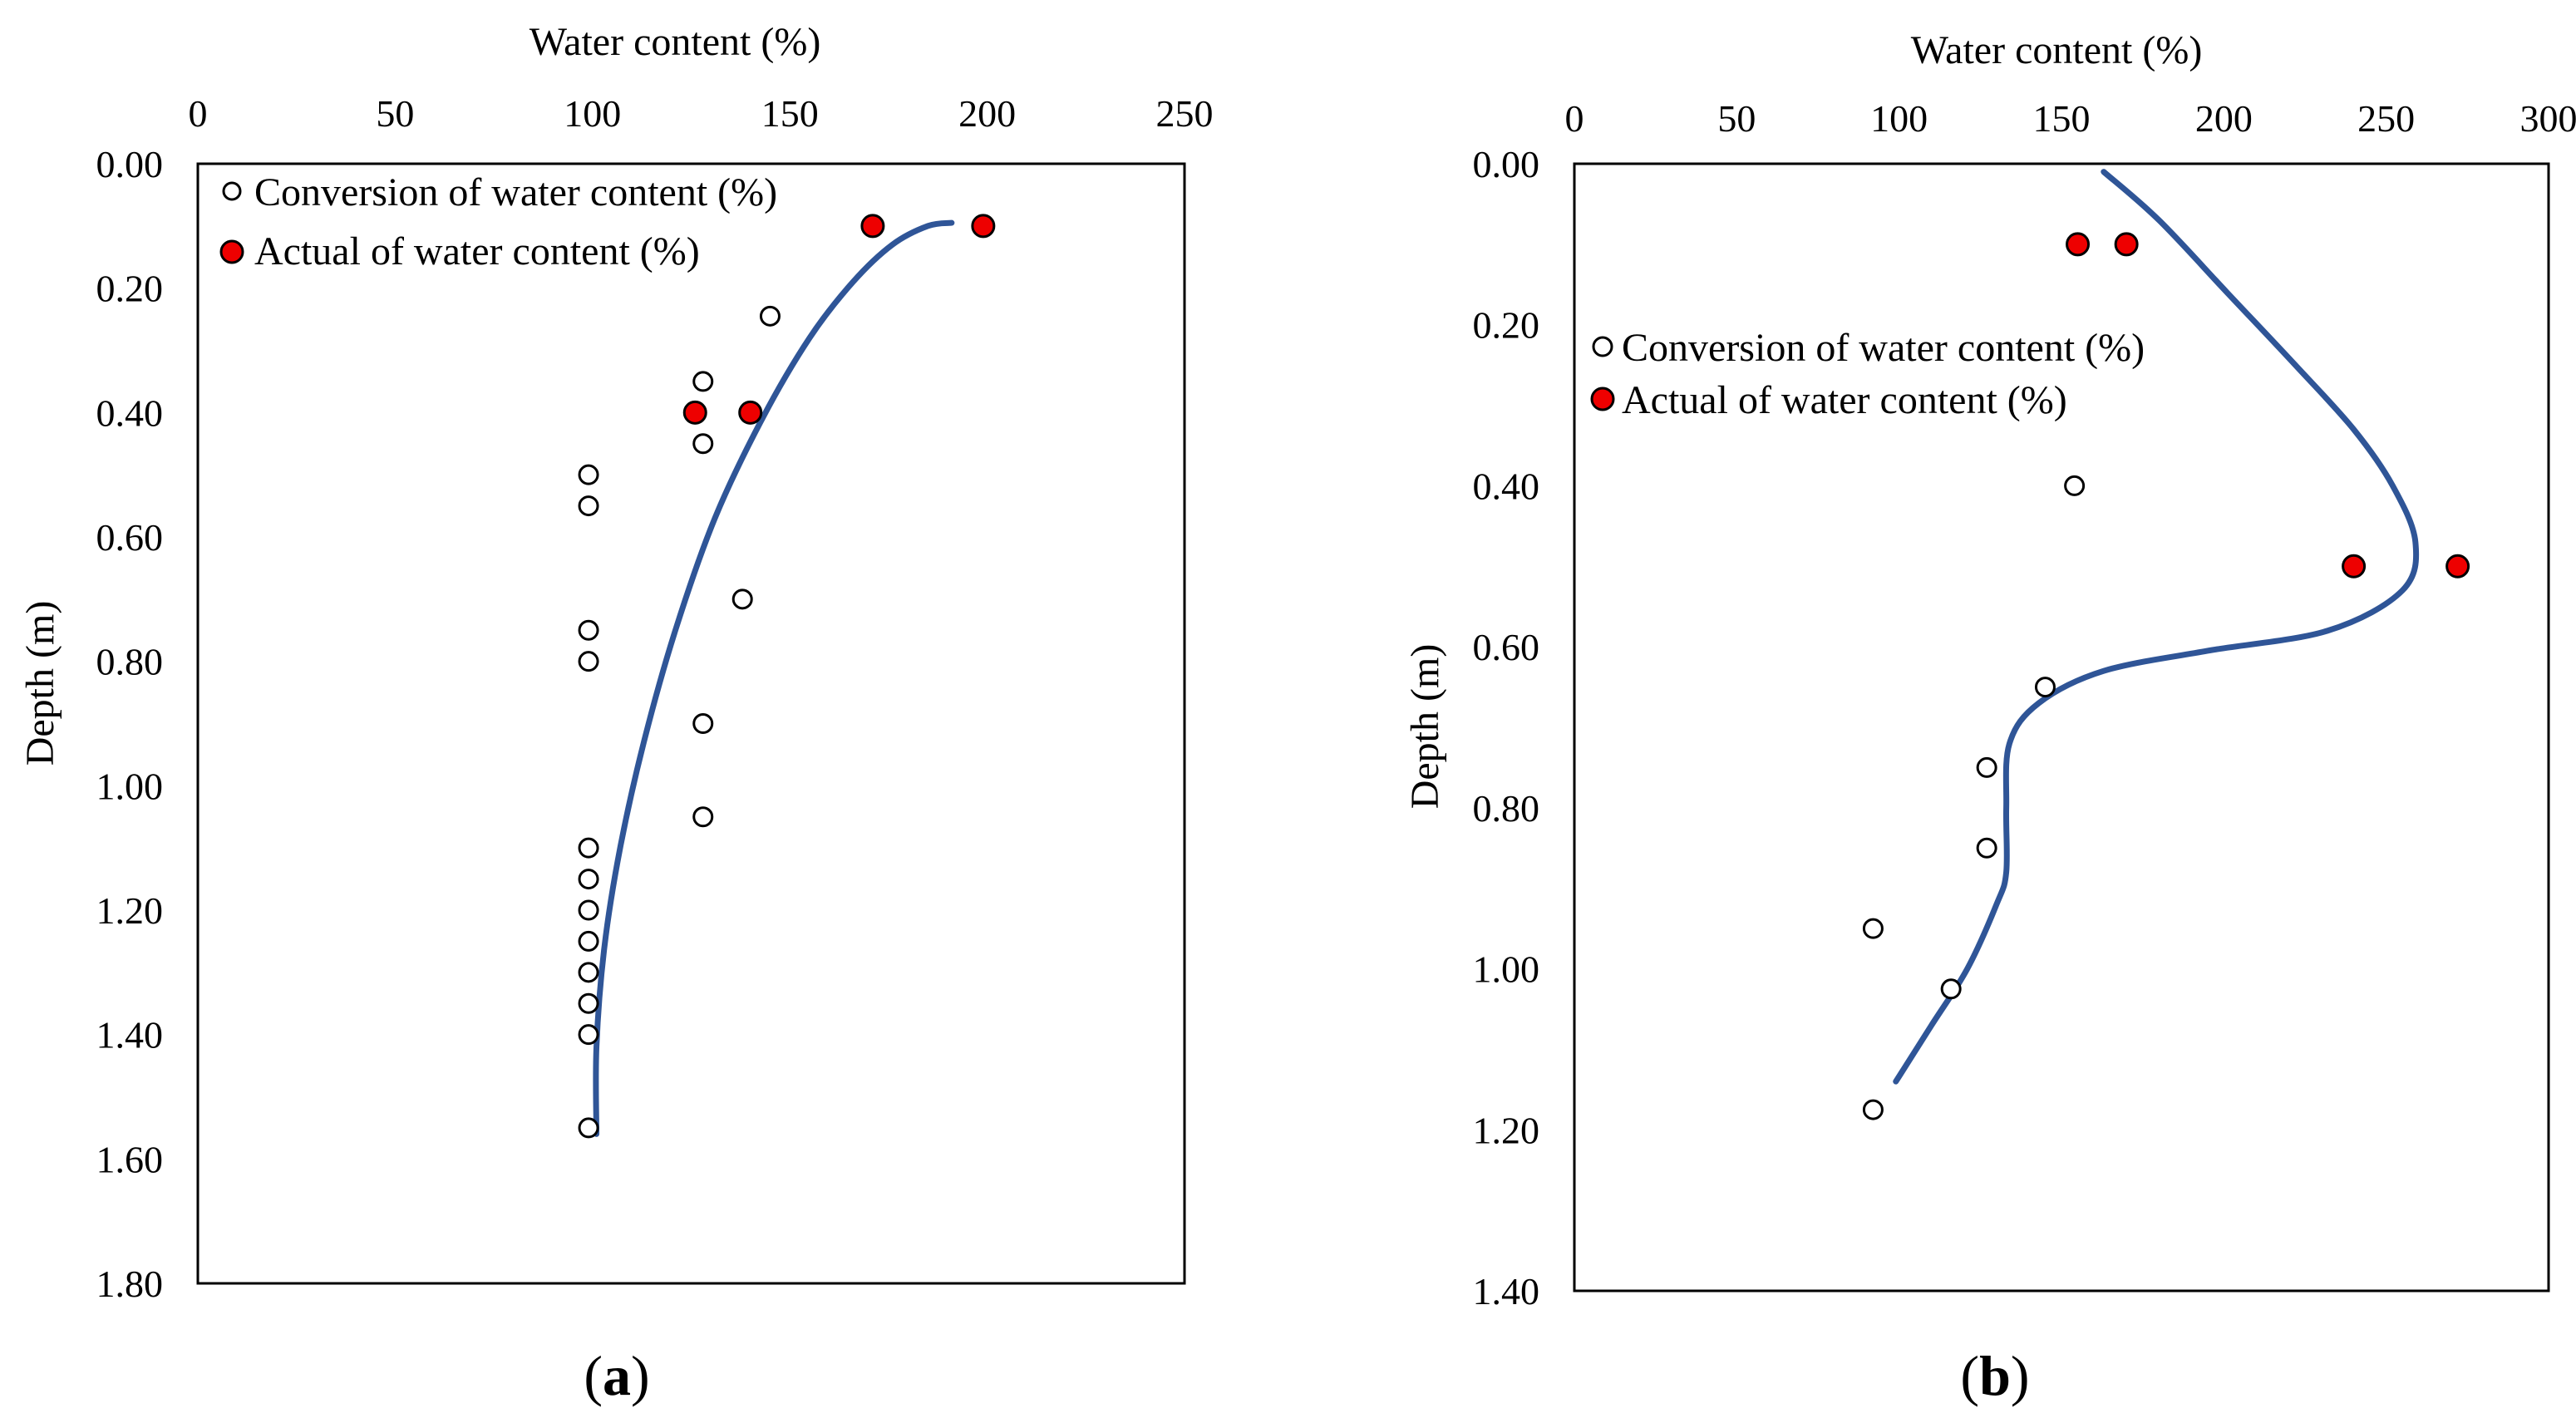 This screenshot has width=2576, height=1423. I want to click on panel-b-data-points, so click(2166, 676).